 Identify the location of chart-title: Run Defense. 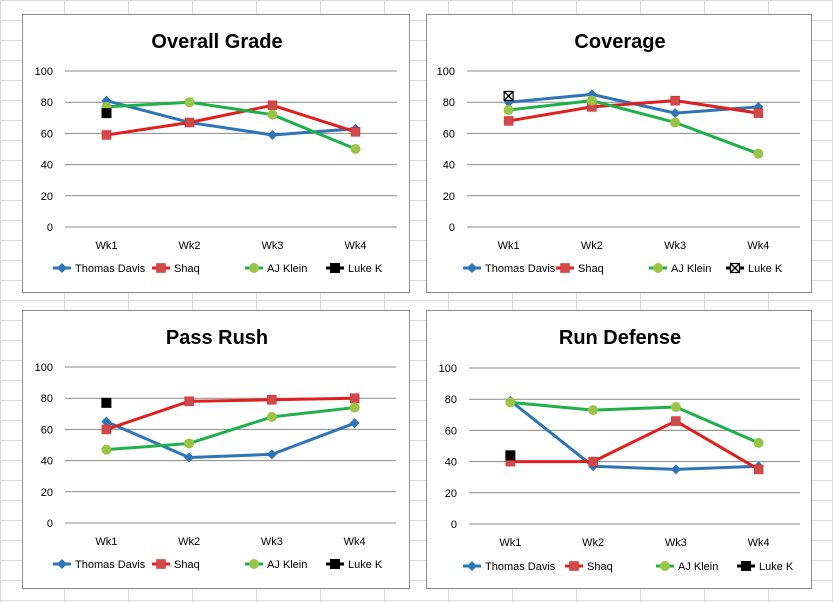
(620, 338).